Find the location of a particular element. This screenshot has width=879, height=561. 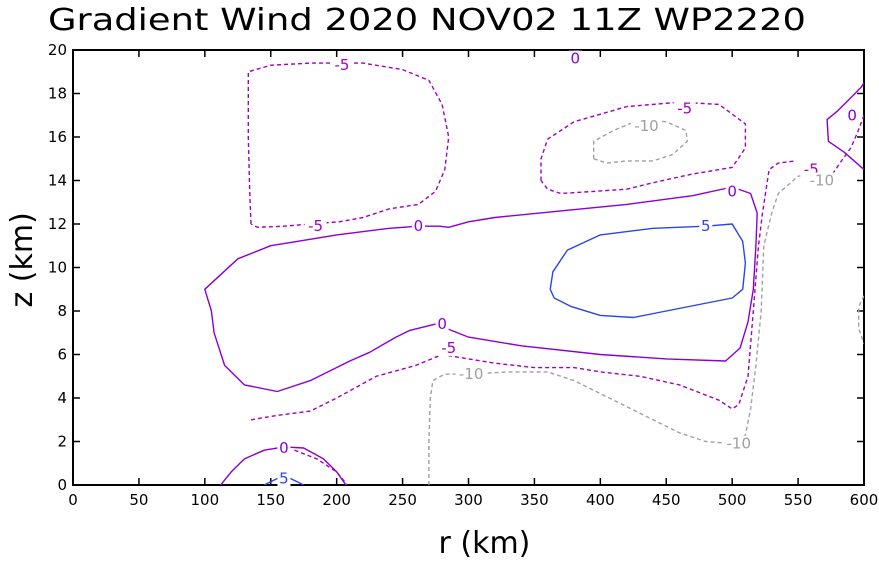

x-tick-label: 100 is located at coordinates (205, 500).